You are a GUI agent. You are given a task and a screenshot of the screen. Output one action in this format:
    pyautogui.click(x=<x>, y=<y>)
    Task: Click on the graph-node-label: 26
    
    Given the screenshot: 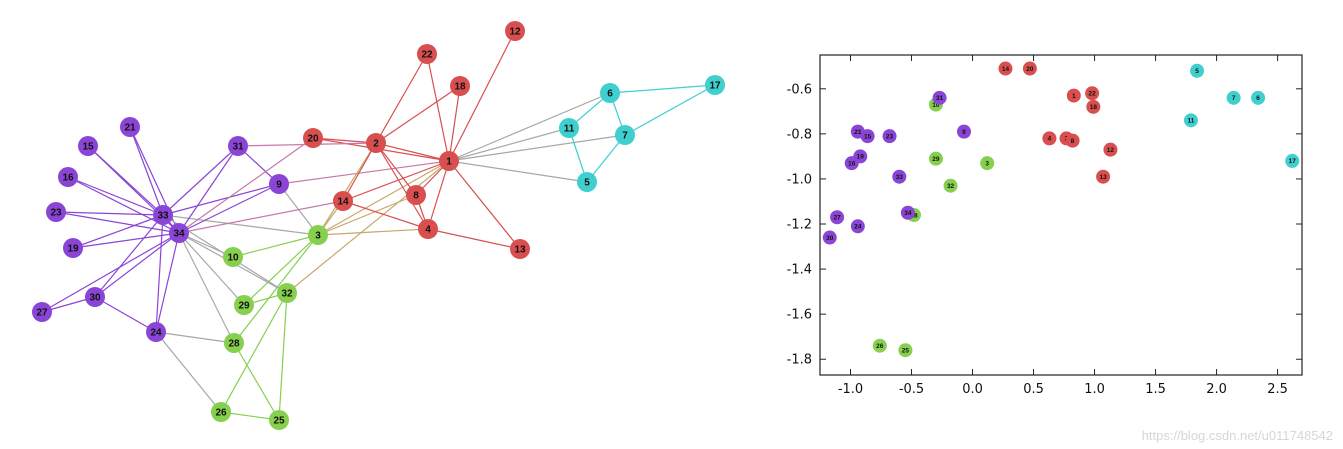 What is the action you would take?
    pyautogui.click(x=221, y=413)
    